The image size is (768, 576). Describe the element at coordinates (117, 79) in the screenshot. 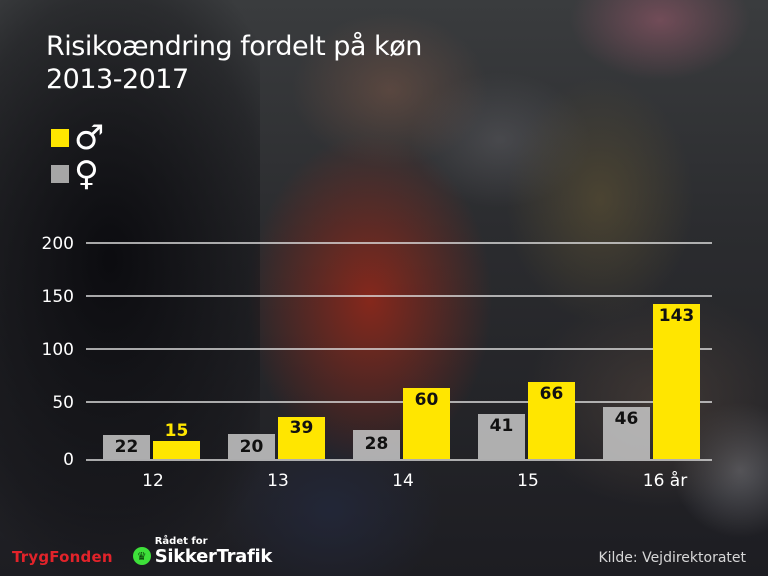

I see `chart-title-line2: 2013-2017` at that location.